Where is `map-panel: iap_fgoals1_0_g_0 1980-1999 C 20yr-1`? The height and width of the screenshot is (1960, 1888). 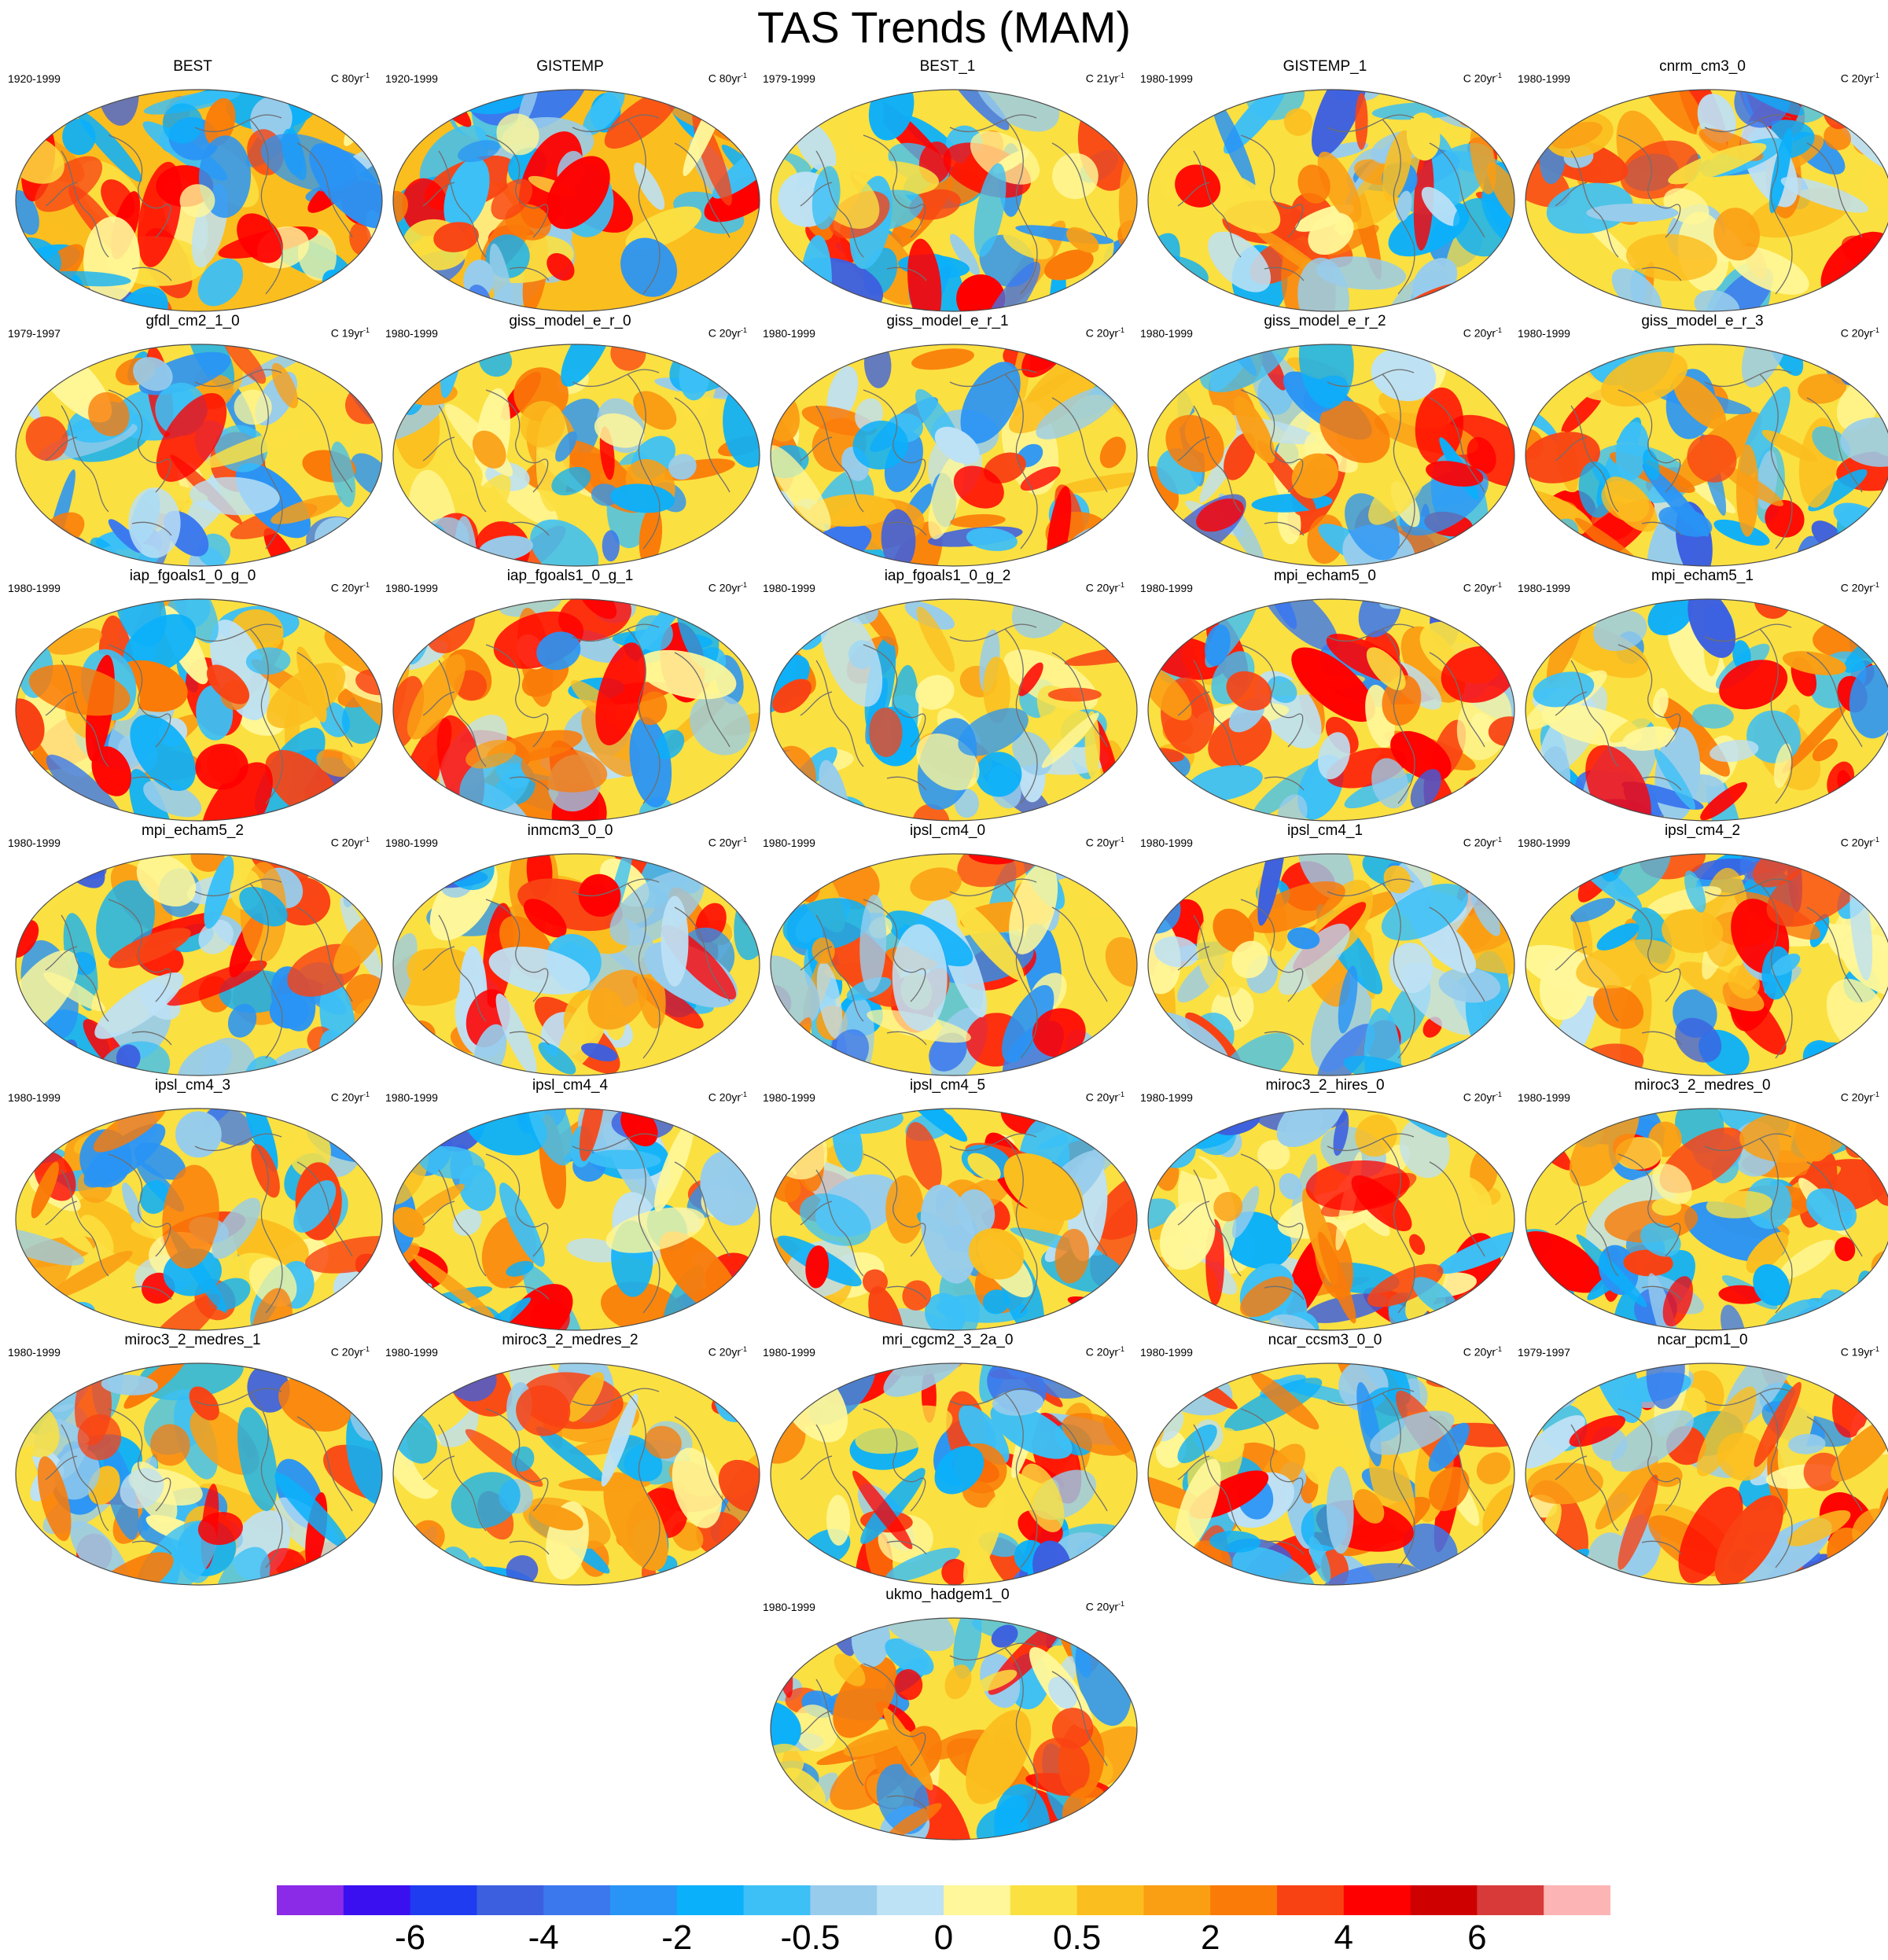 map-panel: iap_fgoals1_0_g_0 1980-1999 C 20yr-1 is located at coordinates (195, 695).